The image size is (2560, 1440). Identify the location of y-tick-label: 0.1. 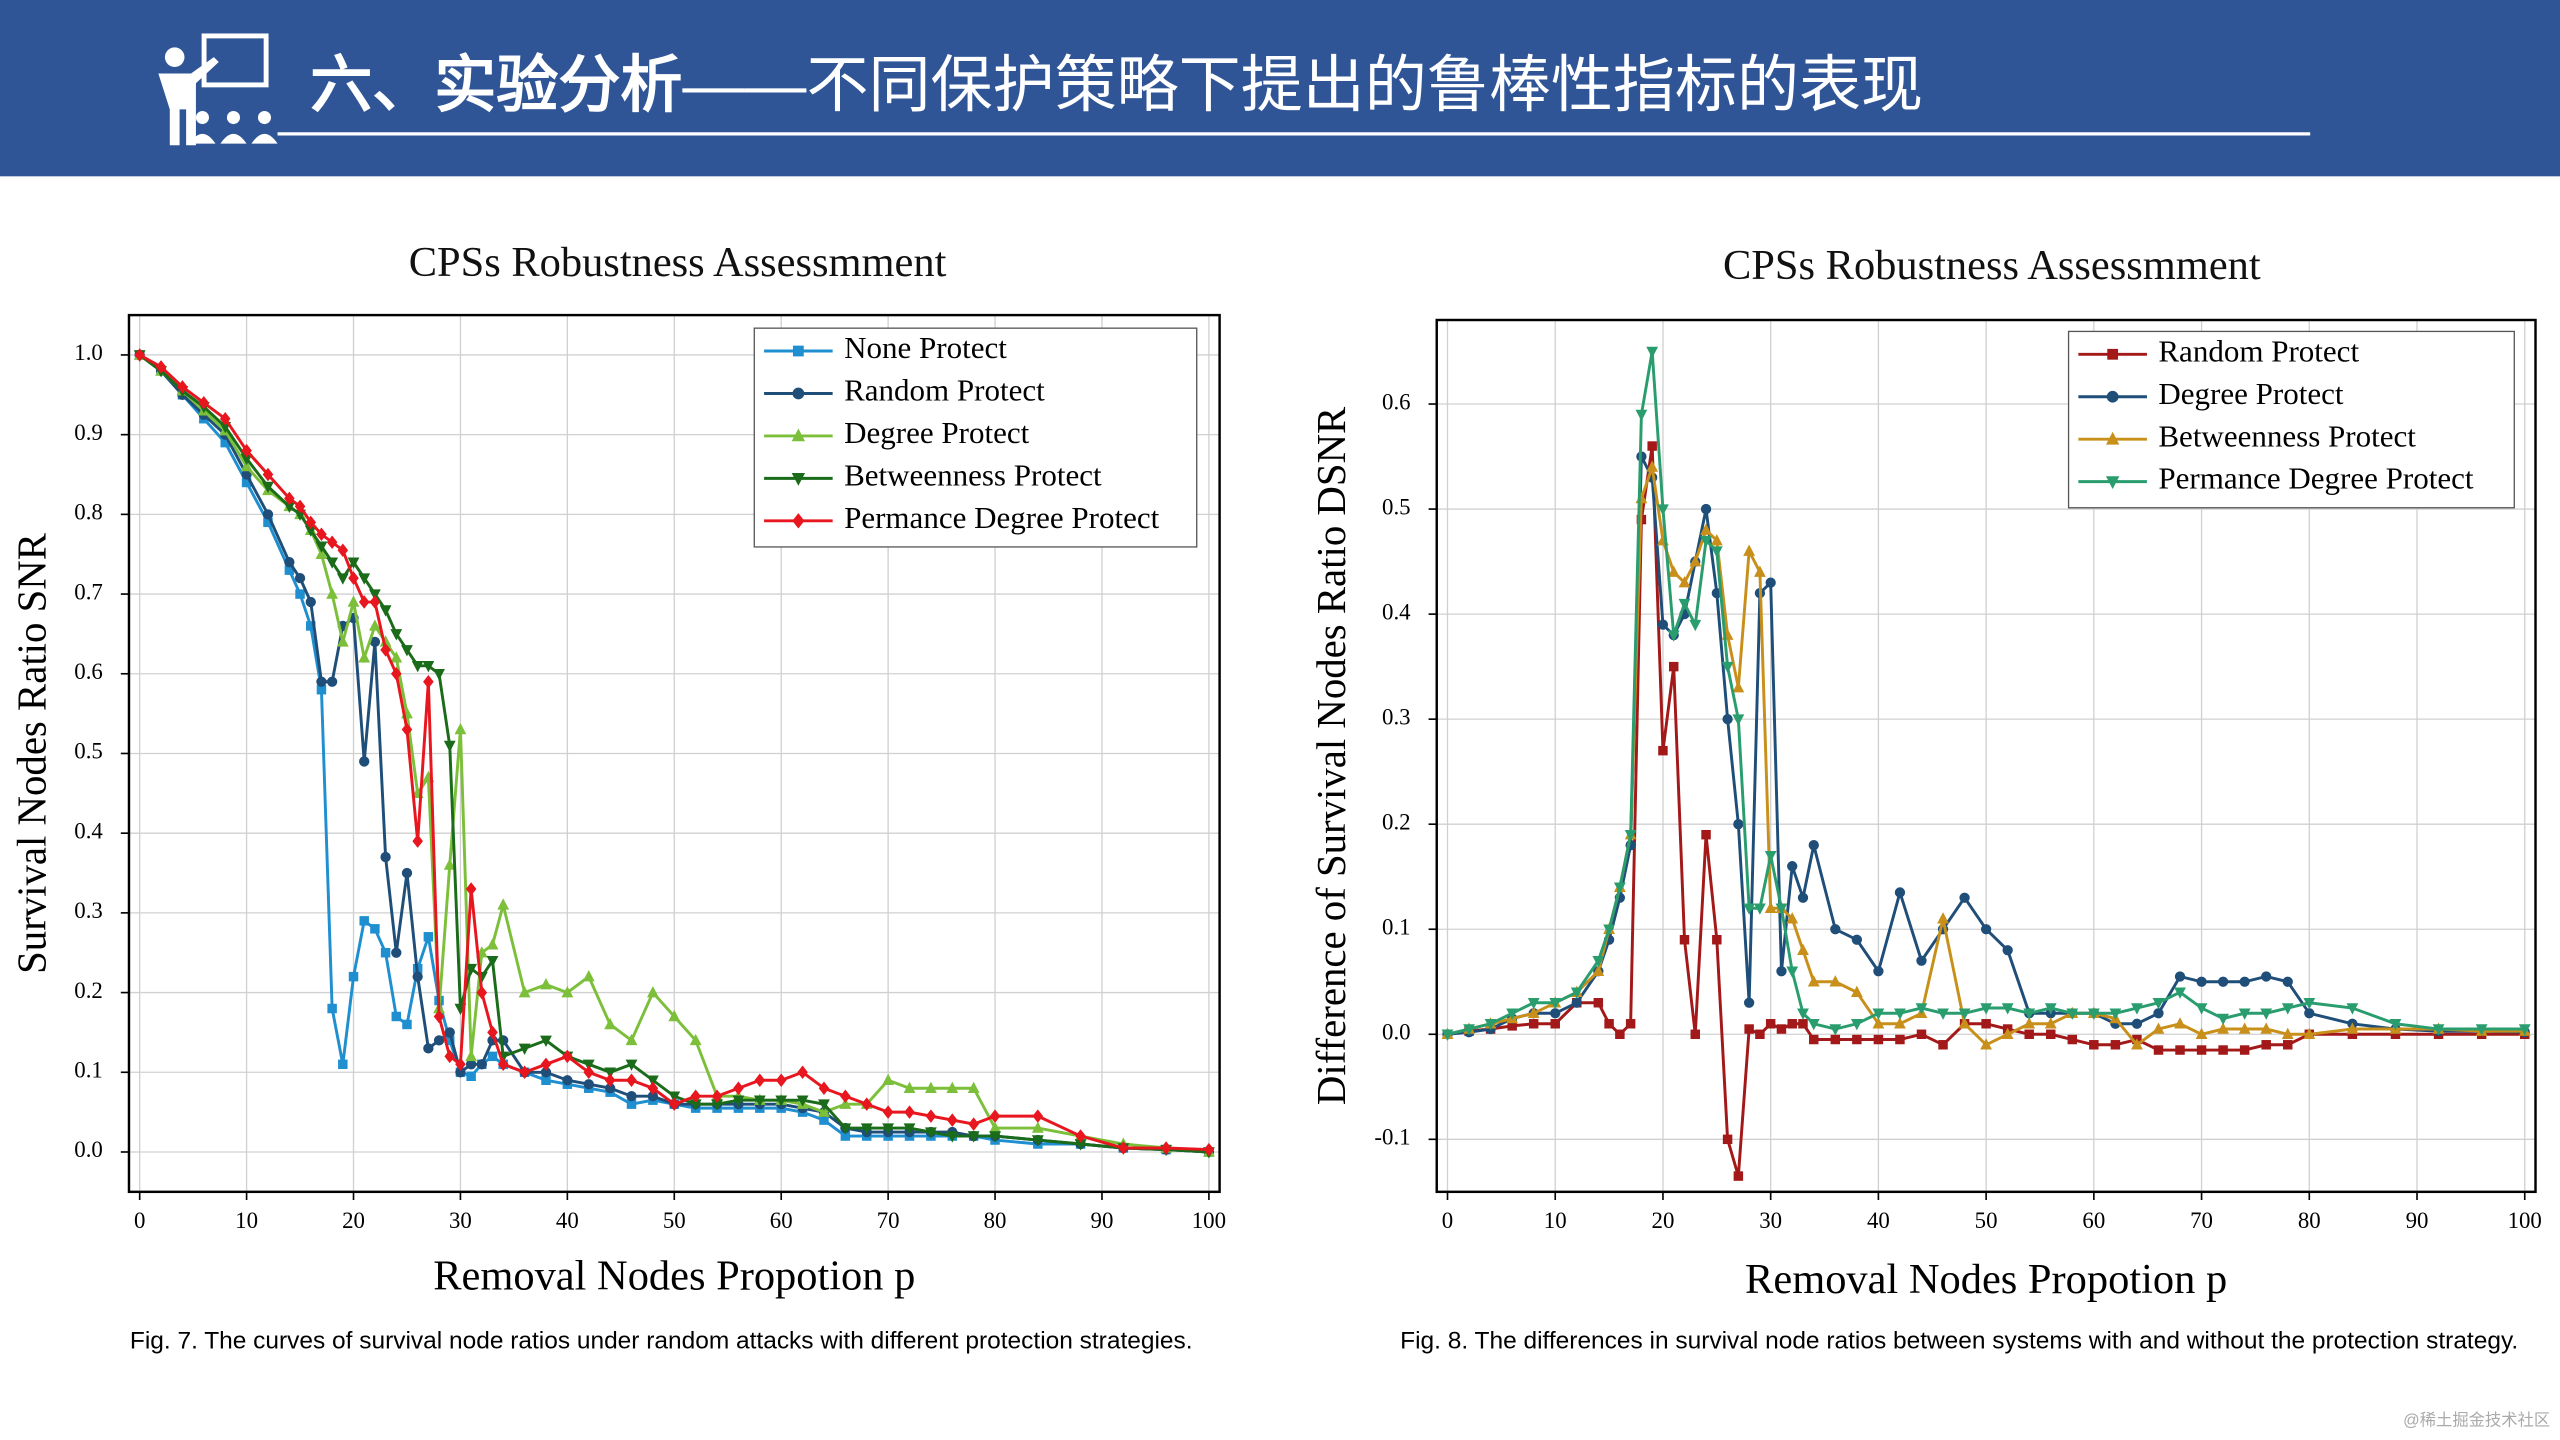
(1396, 926).